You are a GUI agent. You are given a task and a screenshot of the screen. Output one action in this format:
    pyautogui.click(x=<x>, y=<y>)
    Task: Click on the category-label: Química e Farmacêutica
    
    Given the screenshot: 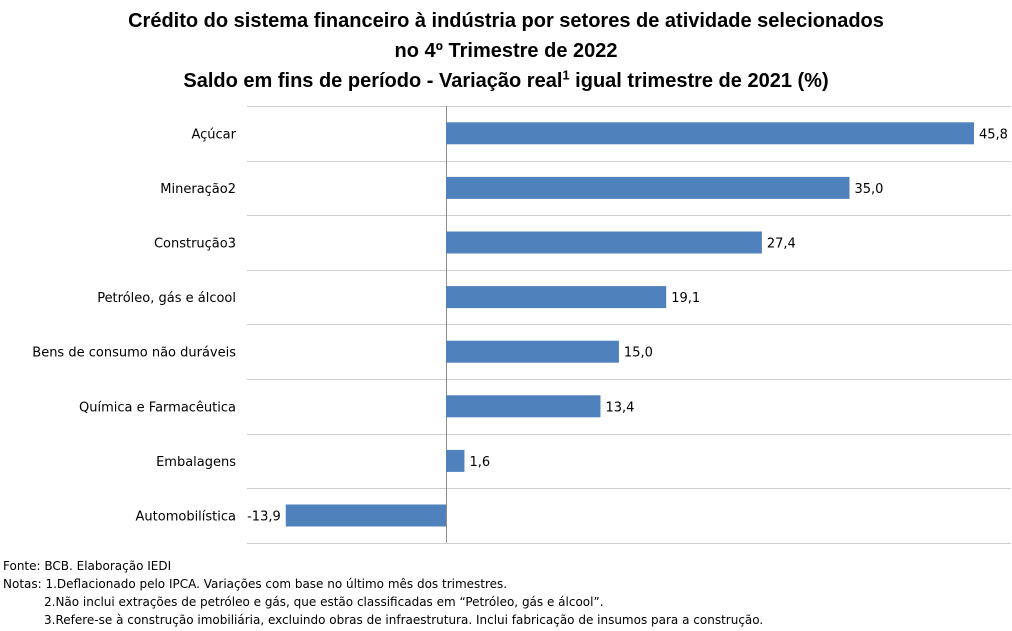 What is the action you would take?
    pyautogui.click(x=157, y=407)
    